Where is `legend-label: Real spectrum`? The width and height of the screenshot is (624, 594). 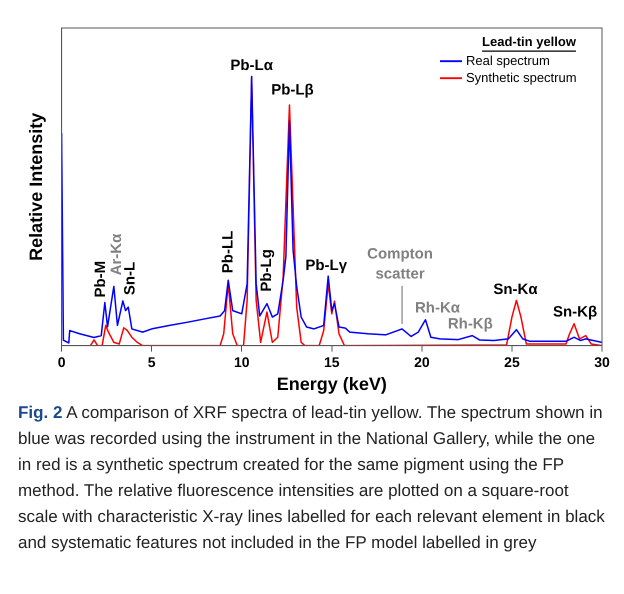
legend-label: Real spectrum is located at coordinates (508, 60).